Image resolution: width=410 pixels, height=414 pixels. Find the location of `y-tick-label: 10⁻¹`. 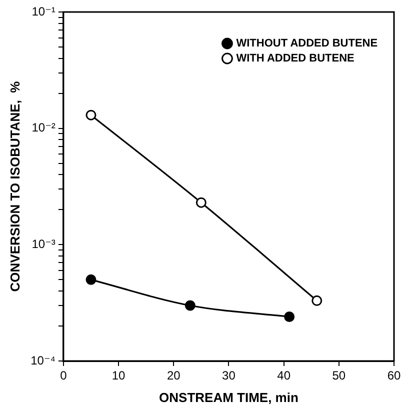

y-tick-label: 10⁻¹ is located at coordinates (44, 11).